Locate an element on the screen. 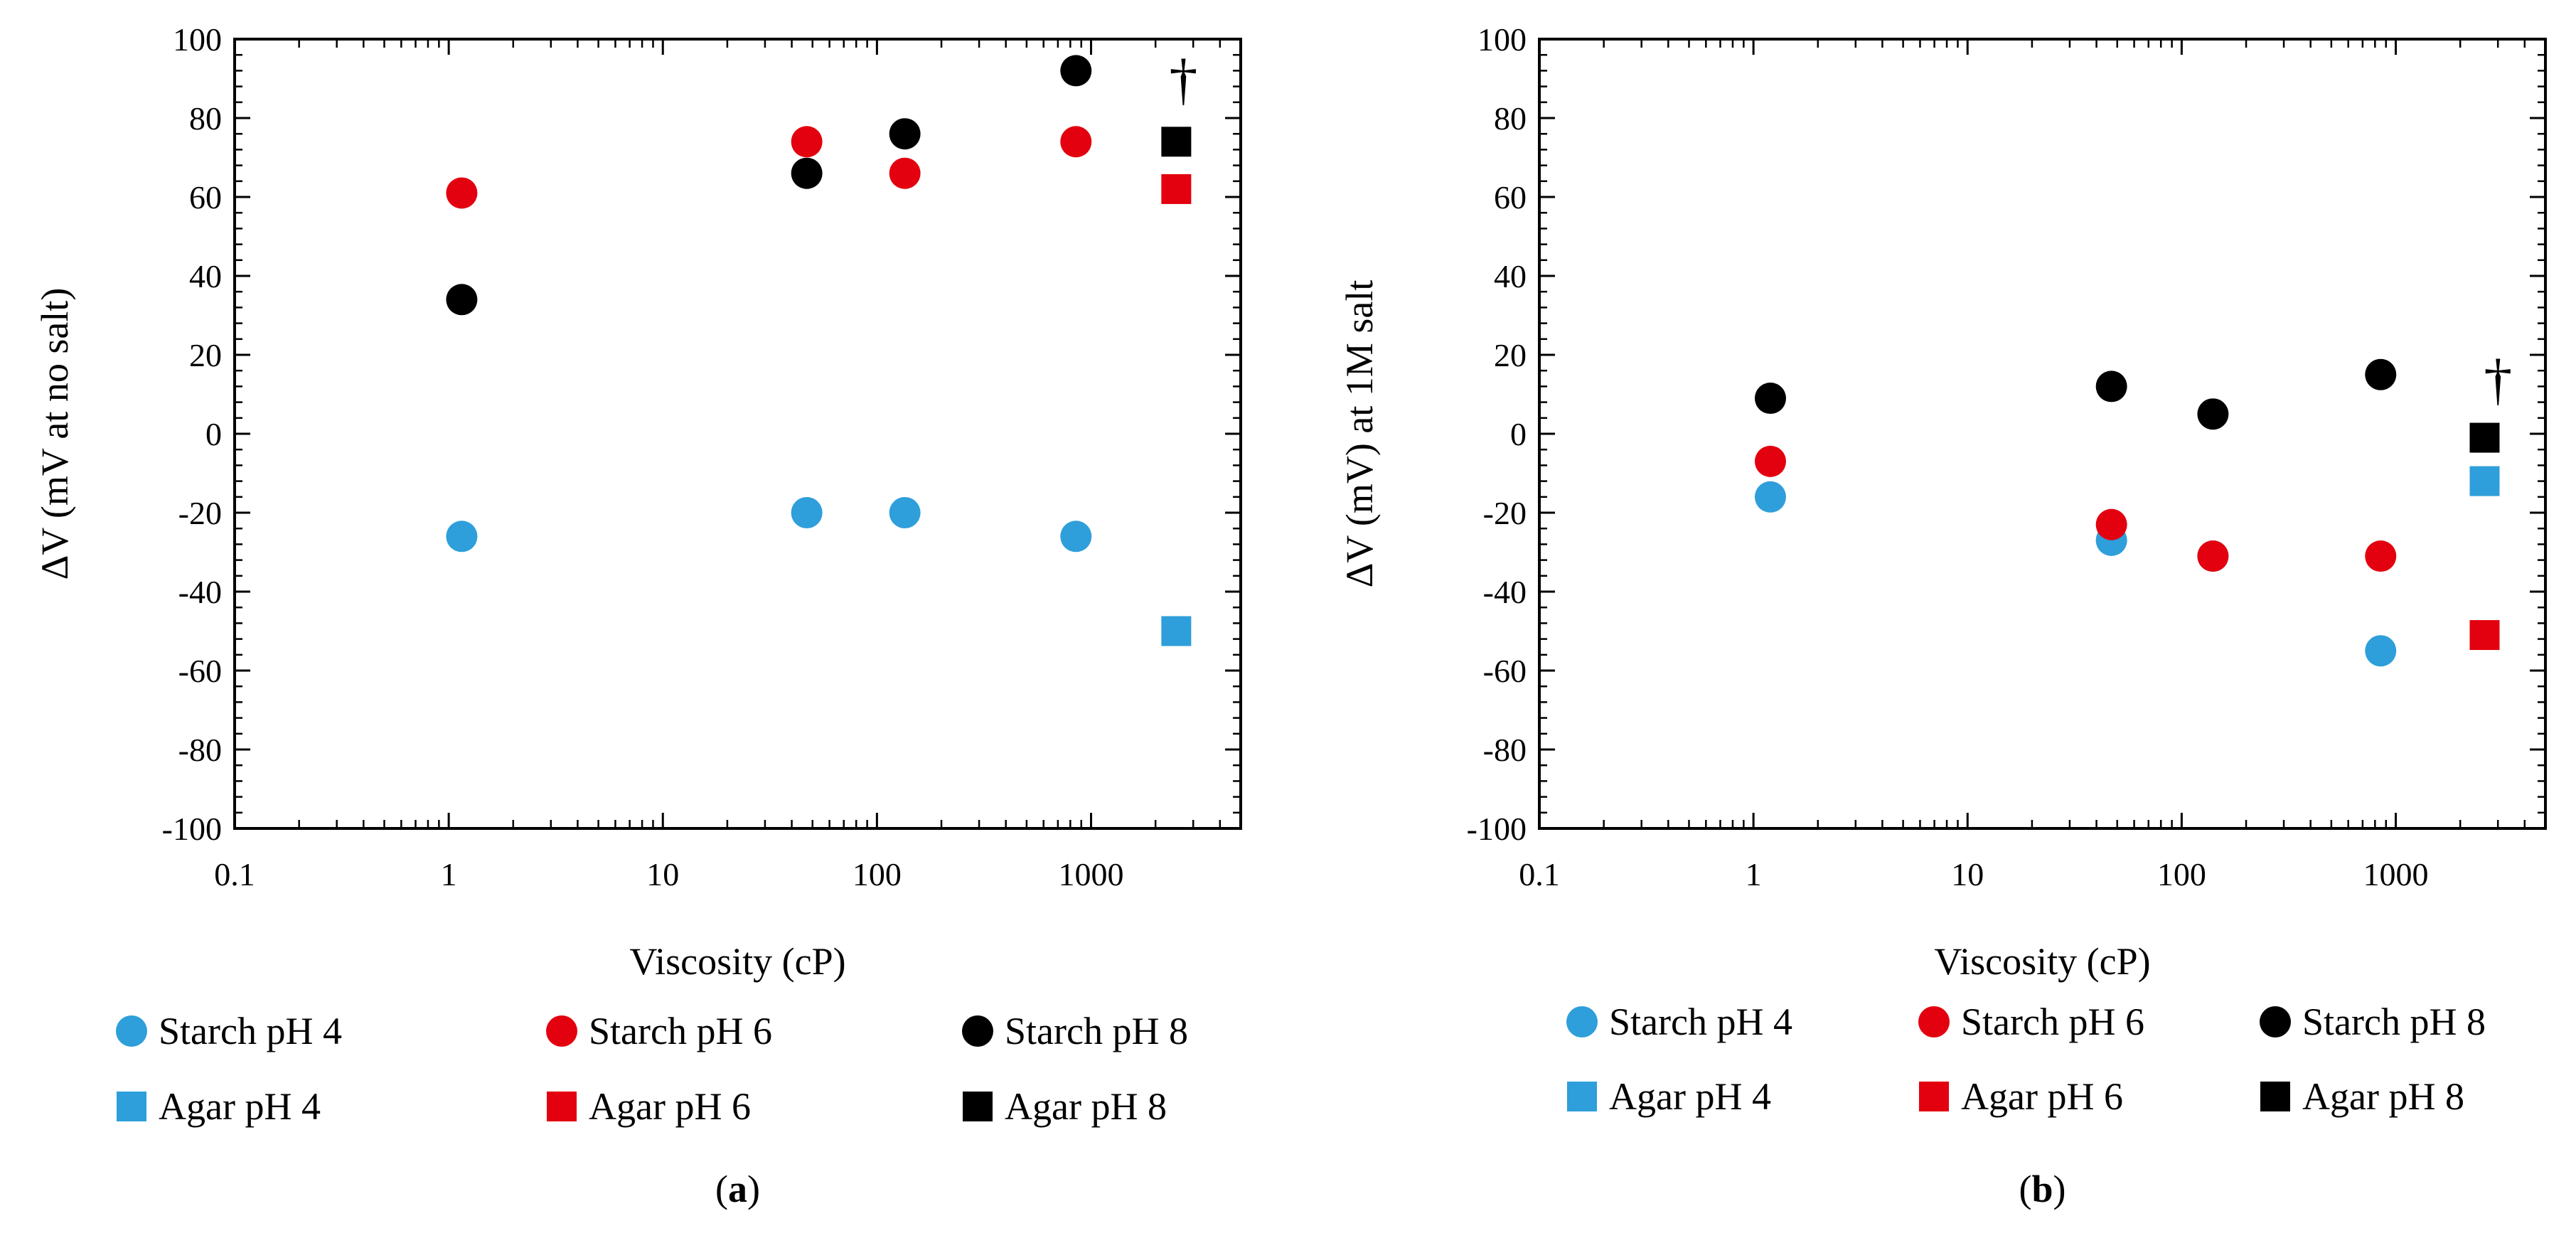 The image size is (2576, 1243). panel-label-letter: a is located at coordinates (737, 1189).